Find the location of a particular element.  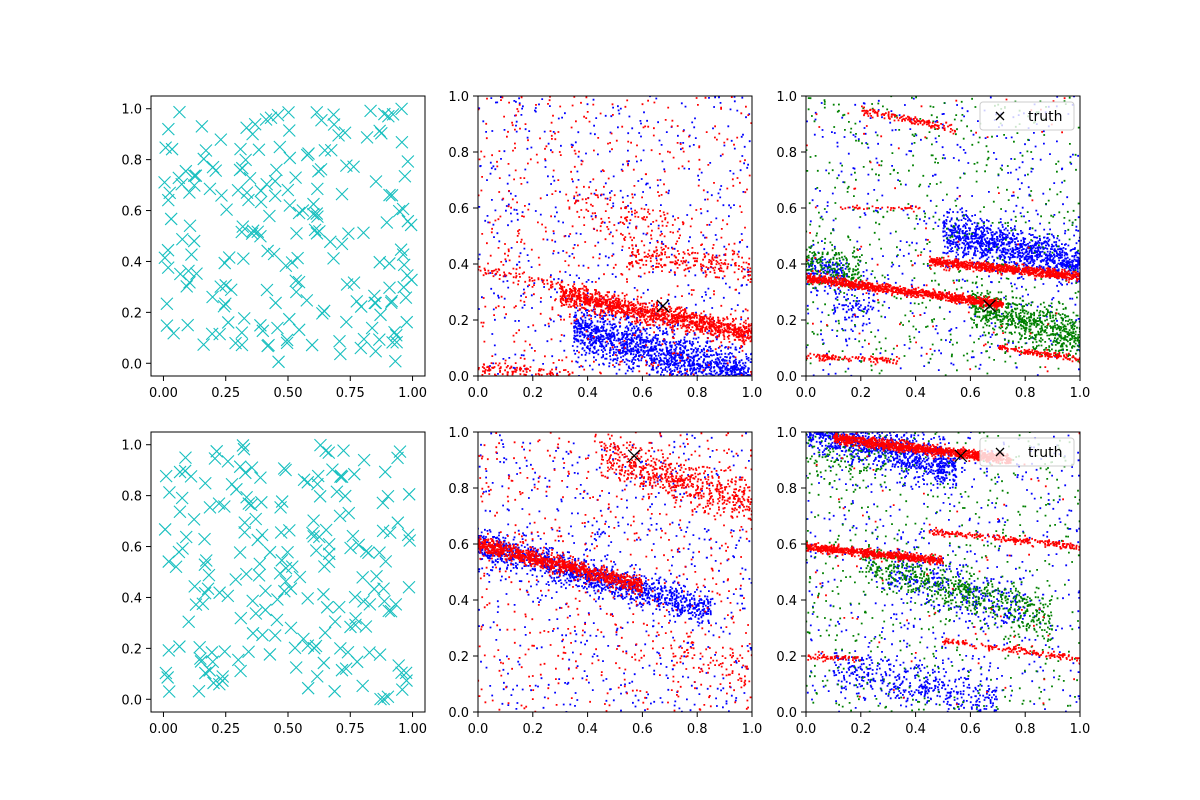

x-tick-label: 0.75 is located at coordinates (350, 729).